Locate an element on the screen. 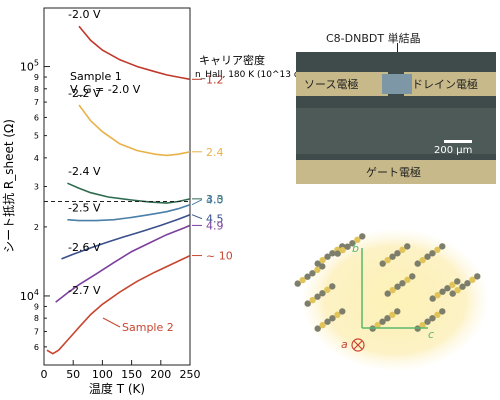  density-label: ~ 10 is located at coordinates (219, 256).